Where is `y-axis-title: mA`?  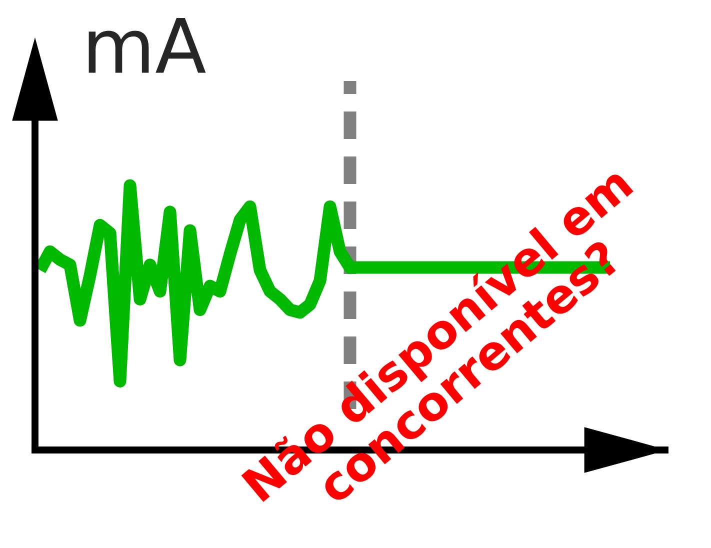
y-axis-title: mA is located at coordinates (147, 45).